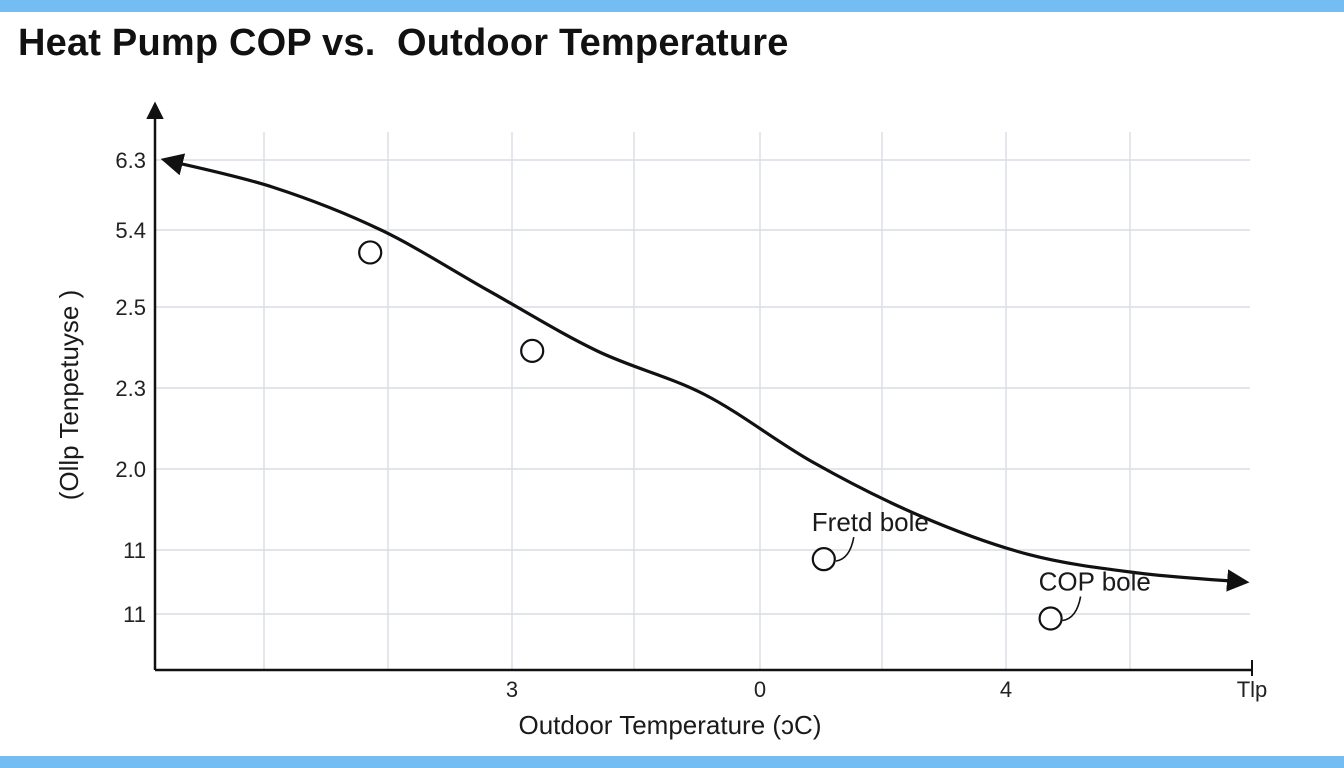 The height and width of the screenshot is (768, 1344). Describe the element at coordinates (130, 160) in the screenshot. I see `y-tick-label: 6.3` at that location.